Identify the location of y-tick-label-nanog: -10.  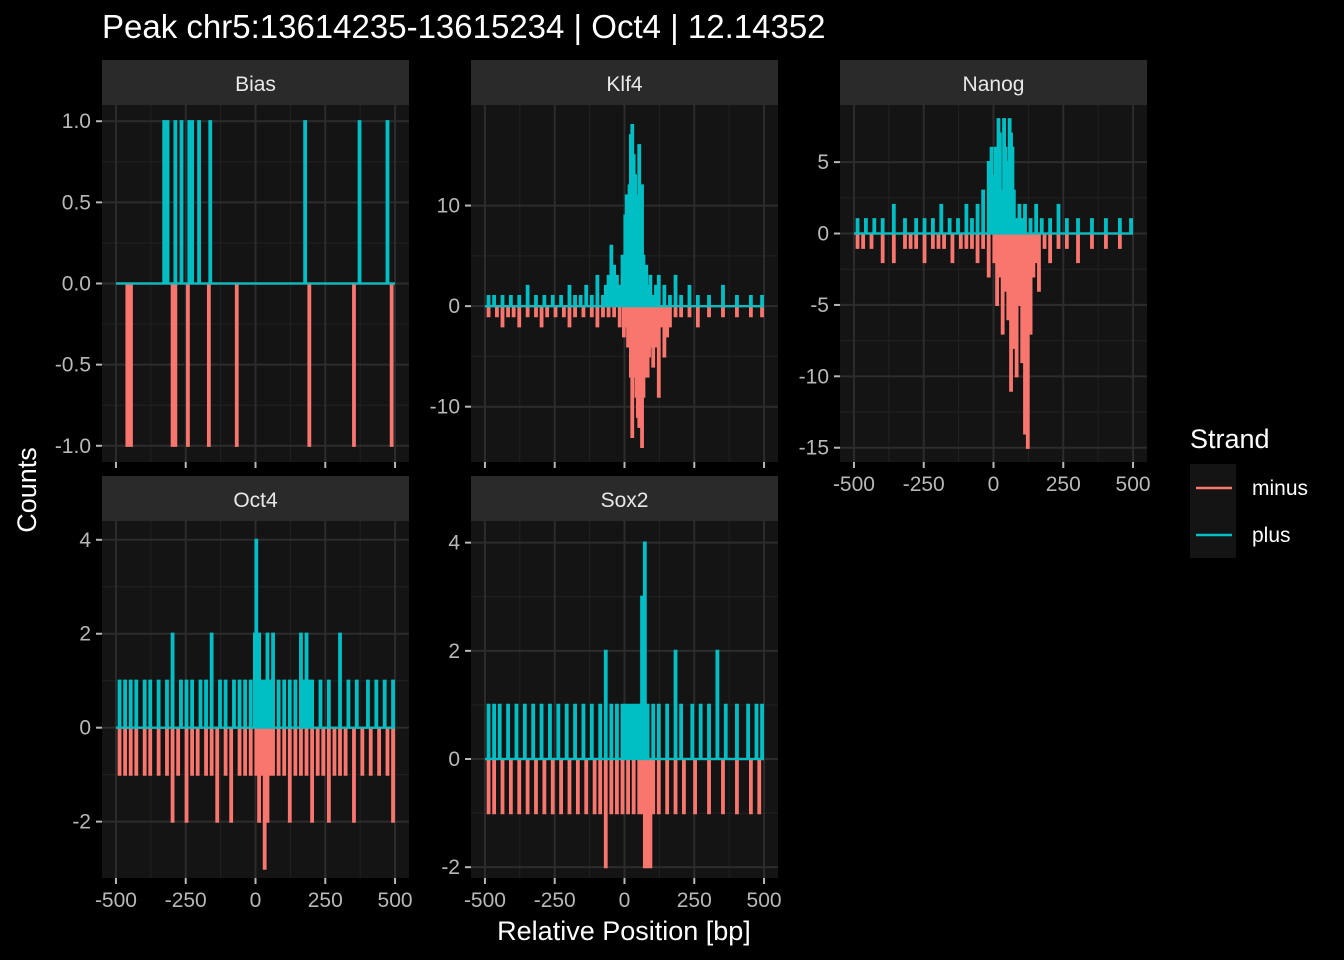
(814, 376).